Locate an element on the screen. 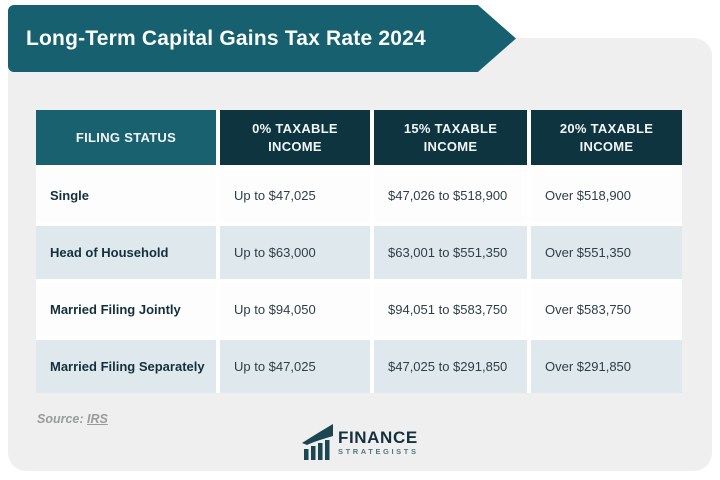 Image resolution: width=720 pixels, height=480 pixels. bar-chart-flag-icon is located at coordinates (317, 442).